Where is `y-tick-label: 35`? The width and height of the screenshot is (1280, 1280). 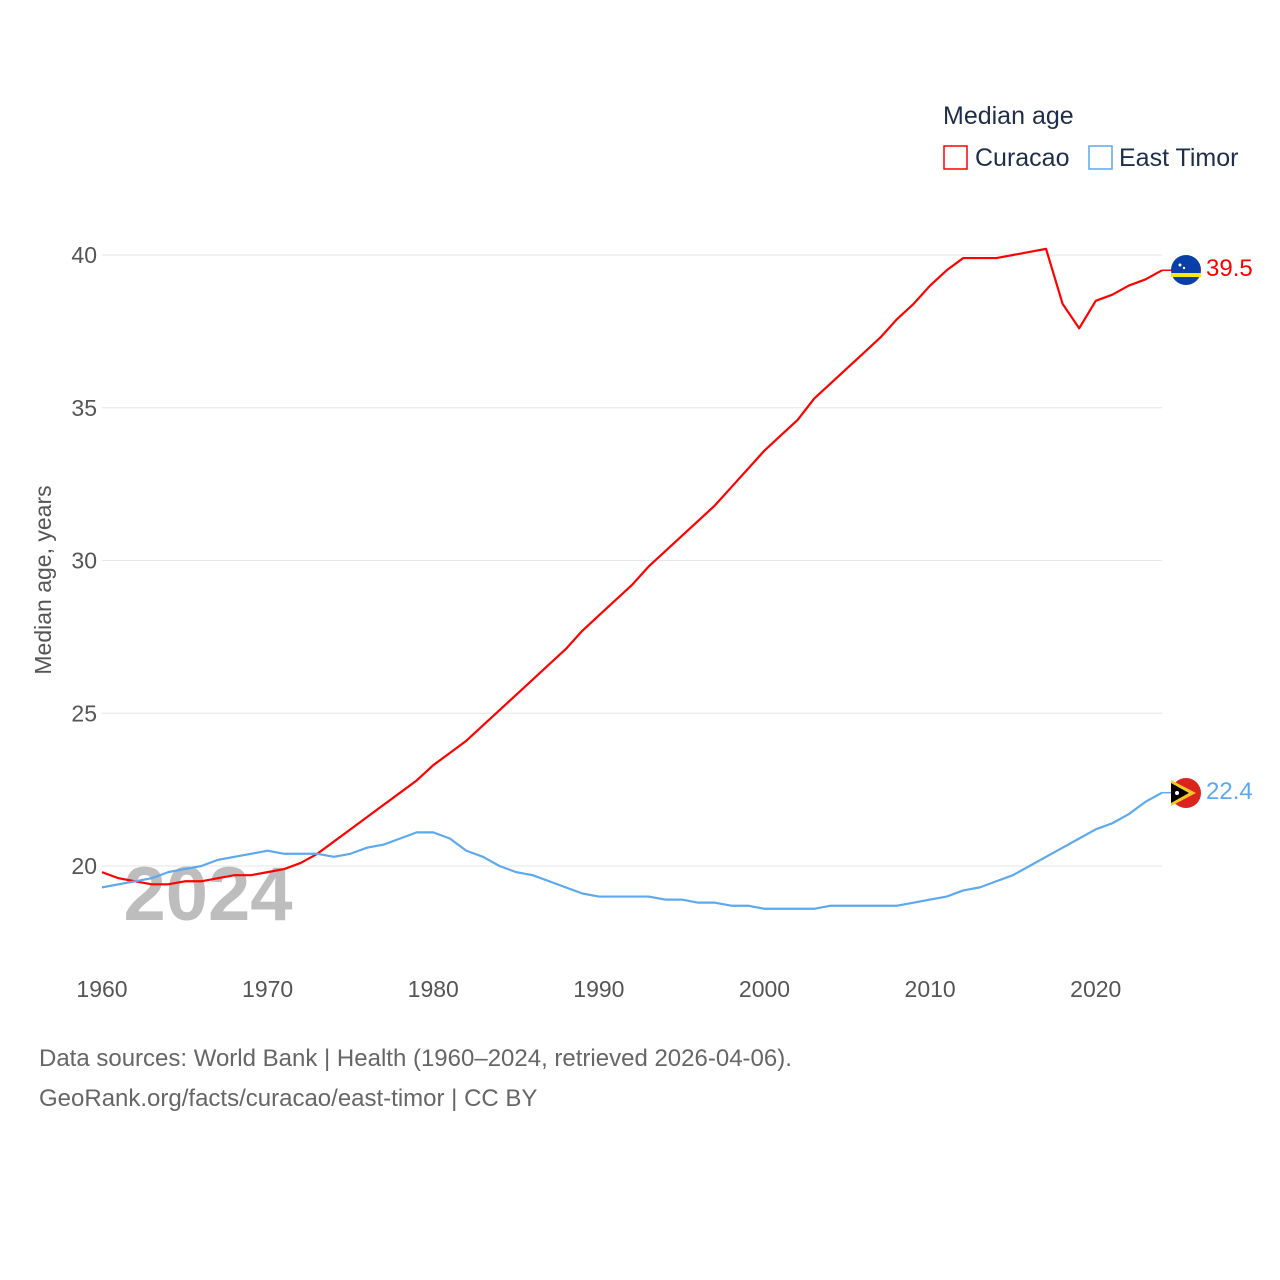
y-tick-label: 35 is located at coordinates (84, 408).